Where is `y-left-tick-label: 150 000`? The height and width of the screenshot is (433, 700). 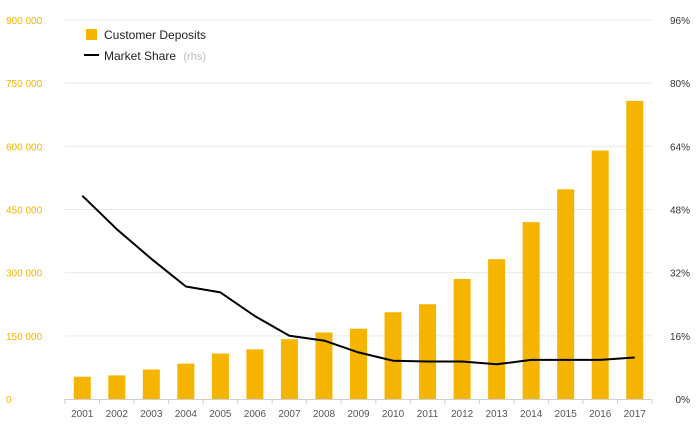 y-left-tick-label: 150 000 is located at coordinates (24, 337).